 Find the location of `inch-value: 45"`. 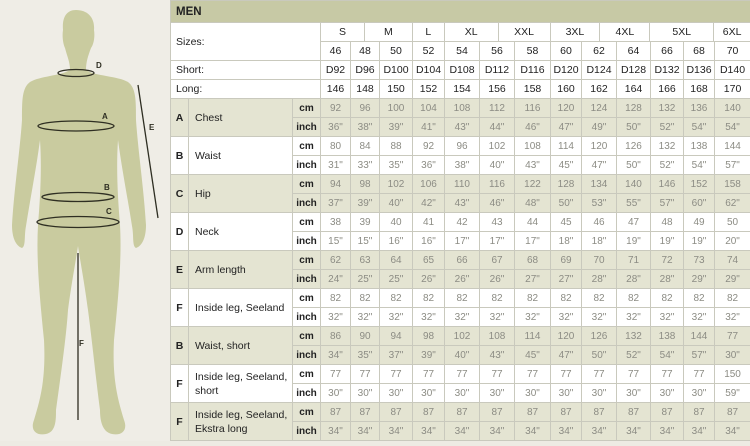

inch-value: 45" is located at coordinates (533, 355).